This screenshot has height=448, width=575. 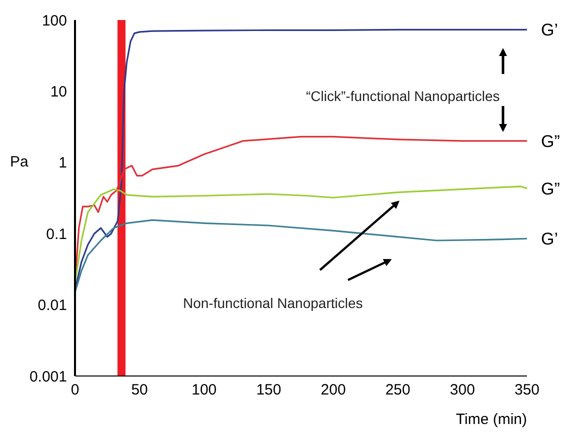 I want to click on y-tick-label: 100, so click(x=54, y=21).